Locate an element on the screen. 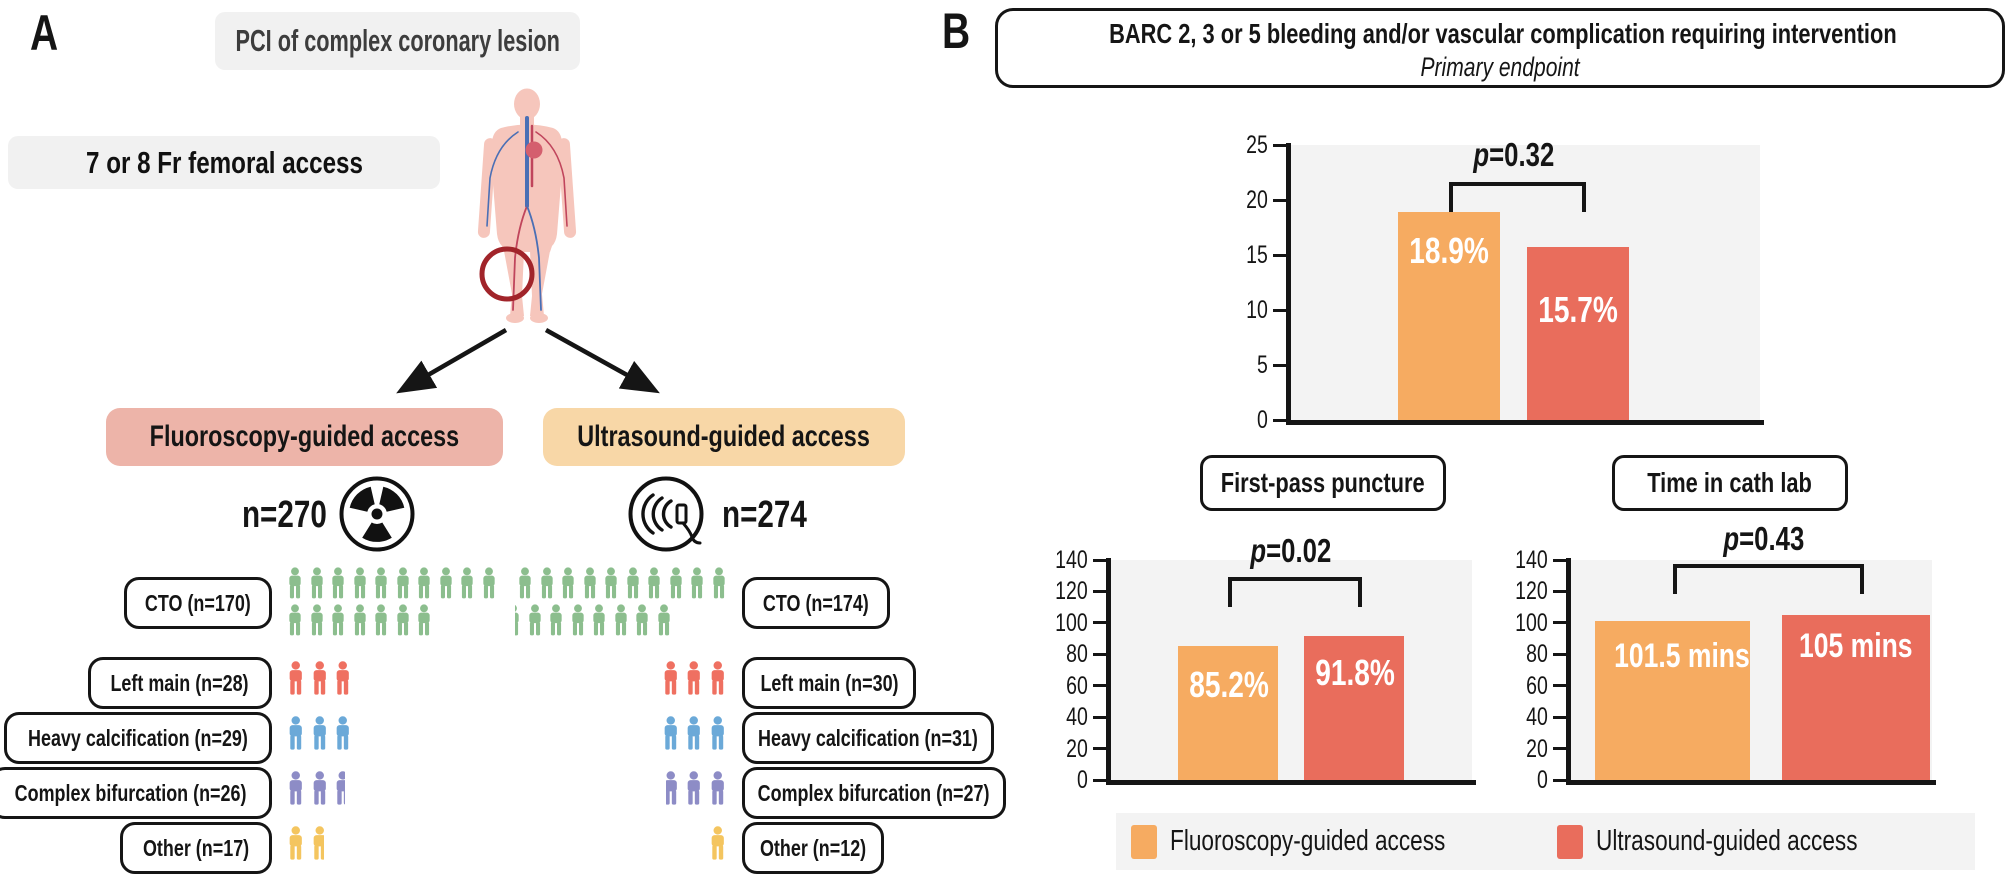 Image resolution: width=2015 pixels, height=876 pixels. significance-bracket is located at coordinates (1295, 592).